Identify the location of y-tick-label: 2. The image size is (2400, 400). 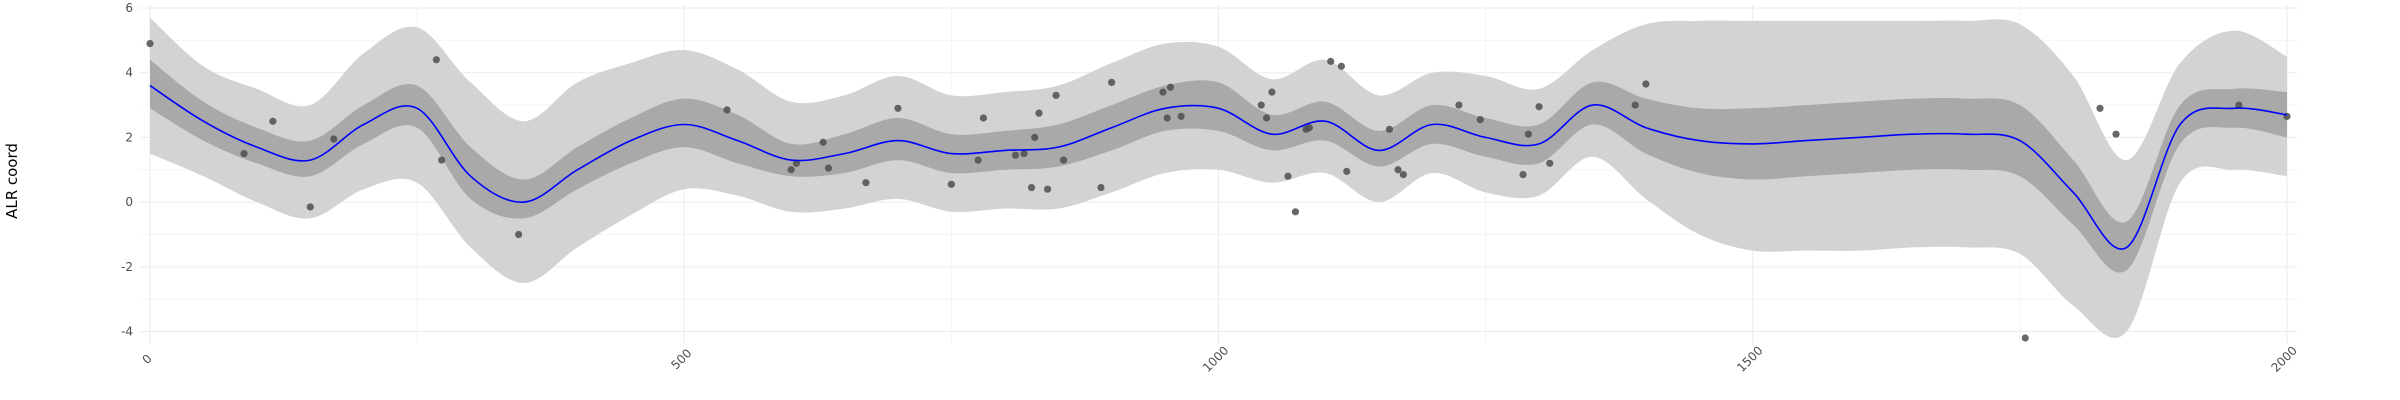
(129, 137).